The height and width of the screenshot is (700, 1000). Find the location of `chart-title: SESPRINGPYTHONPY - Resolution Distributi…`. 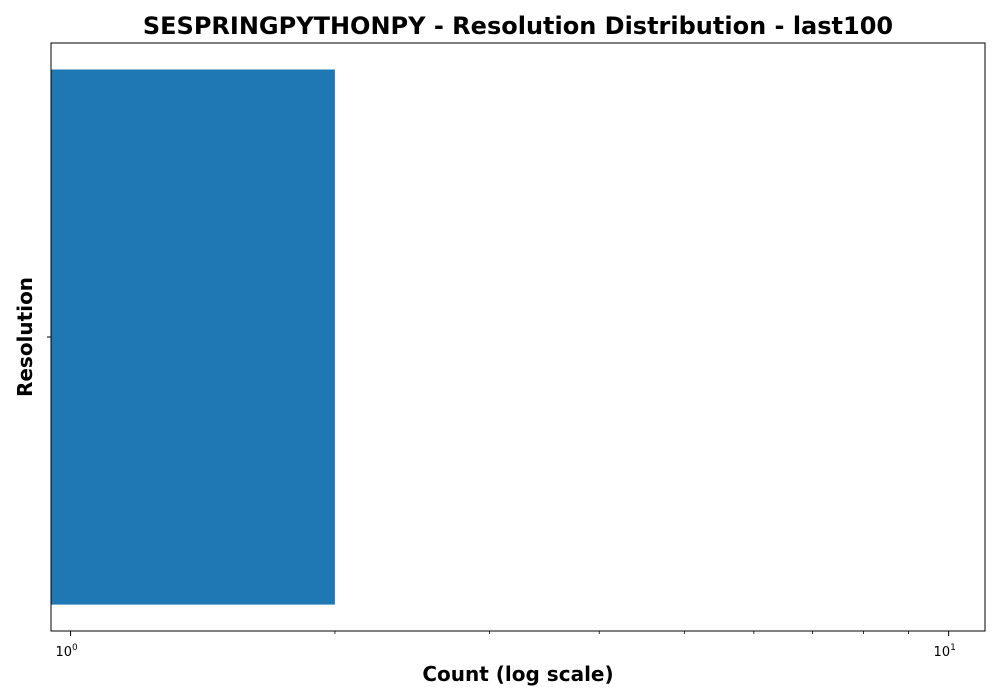

chart-title: SESPRINGPYTHONPY - Resolution Distributi… is located at coordinates (518, 26).